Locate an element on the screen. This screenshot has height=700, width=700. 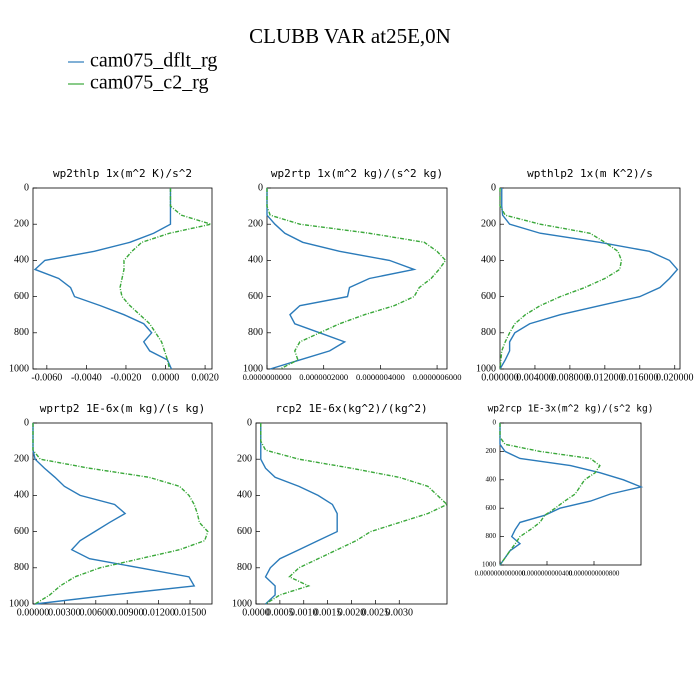
x-tick-label: 0.01200 is located at coordinates (158, 612).